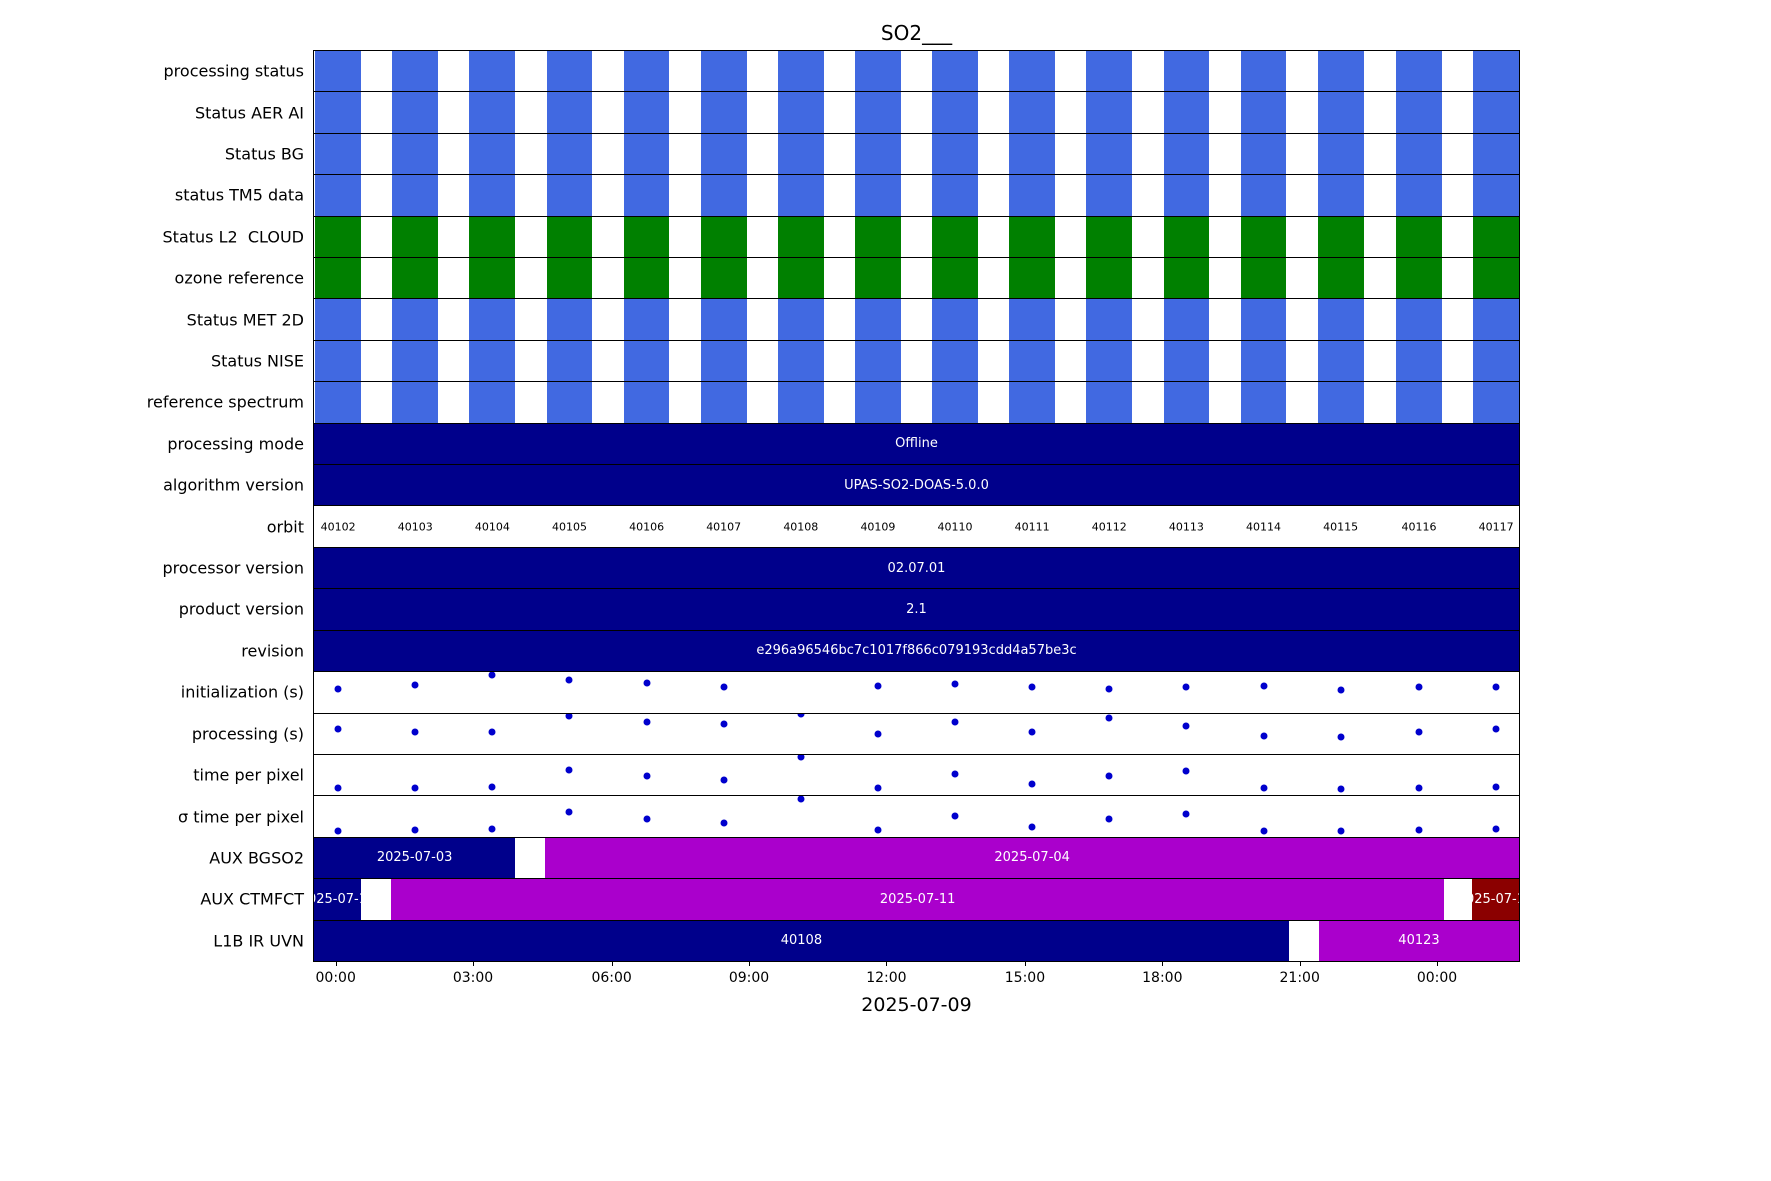 The image size is (1771, 1181). What do you see at coordinates (833, 402) in the screenshot?
I see `plot-row-reference-spectrum: reference spectrum` at bounding box center [833, 402].